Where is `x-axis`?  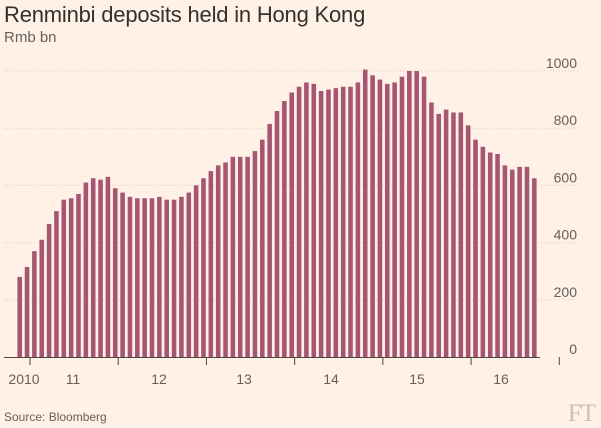 x-axis is located at coordinates (282, 361).